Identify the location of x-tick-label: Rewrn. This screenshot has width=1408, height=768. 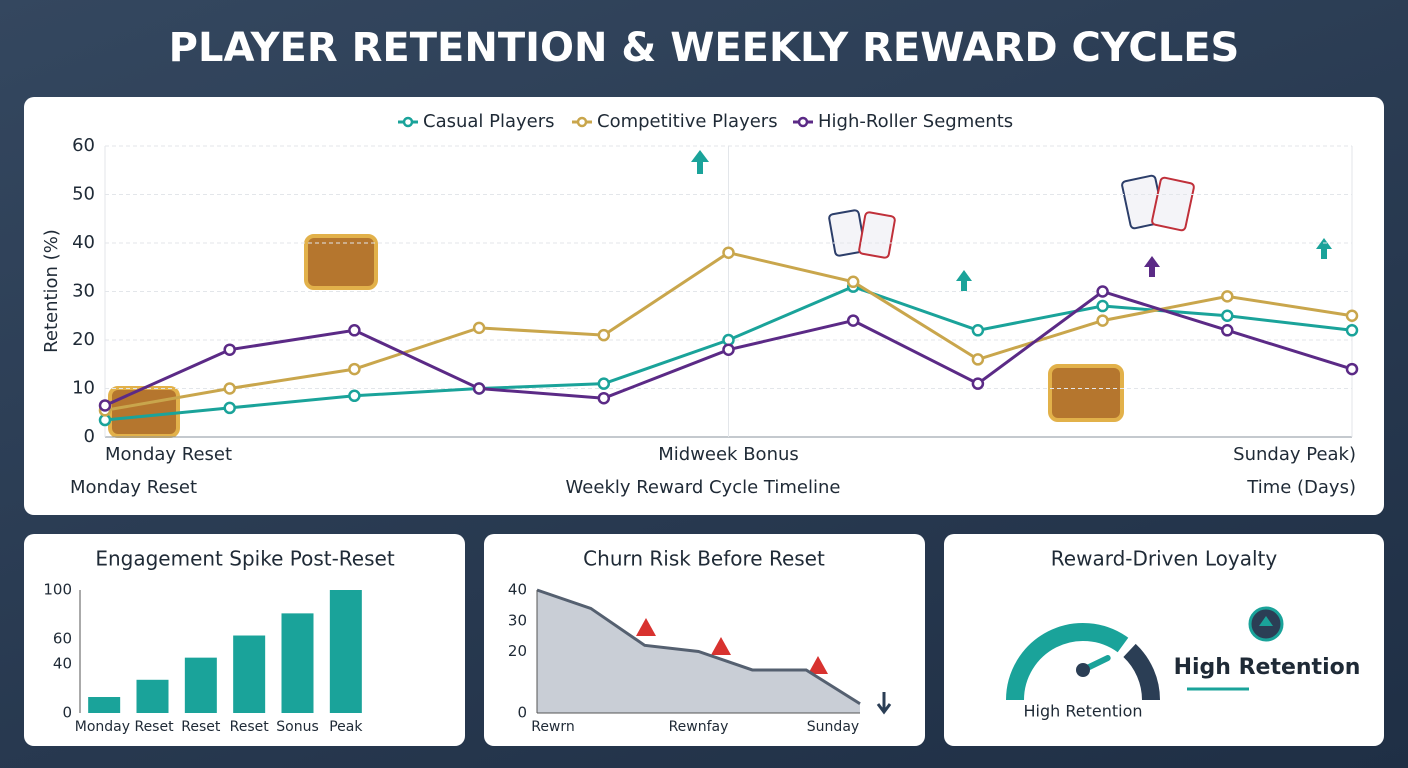
(553, 727).